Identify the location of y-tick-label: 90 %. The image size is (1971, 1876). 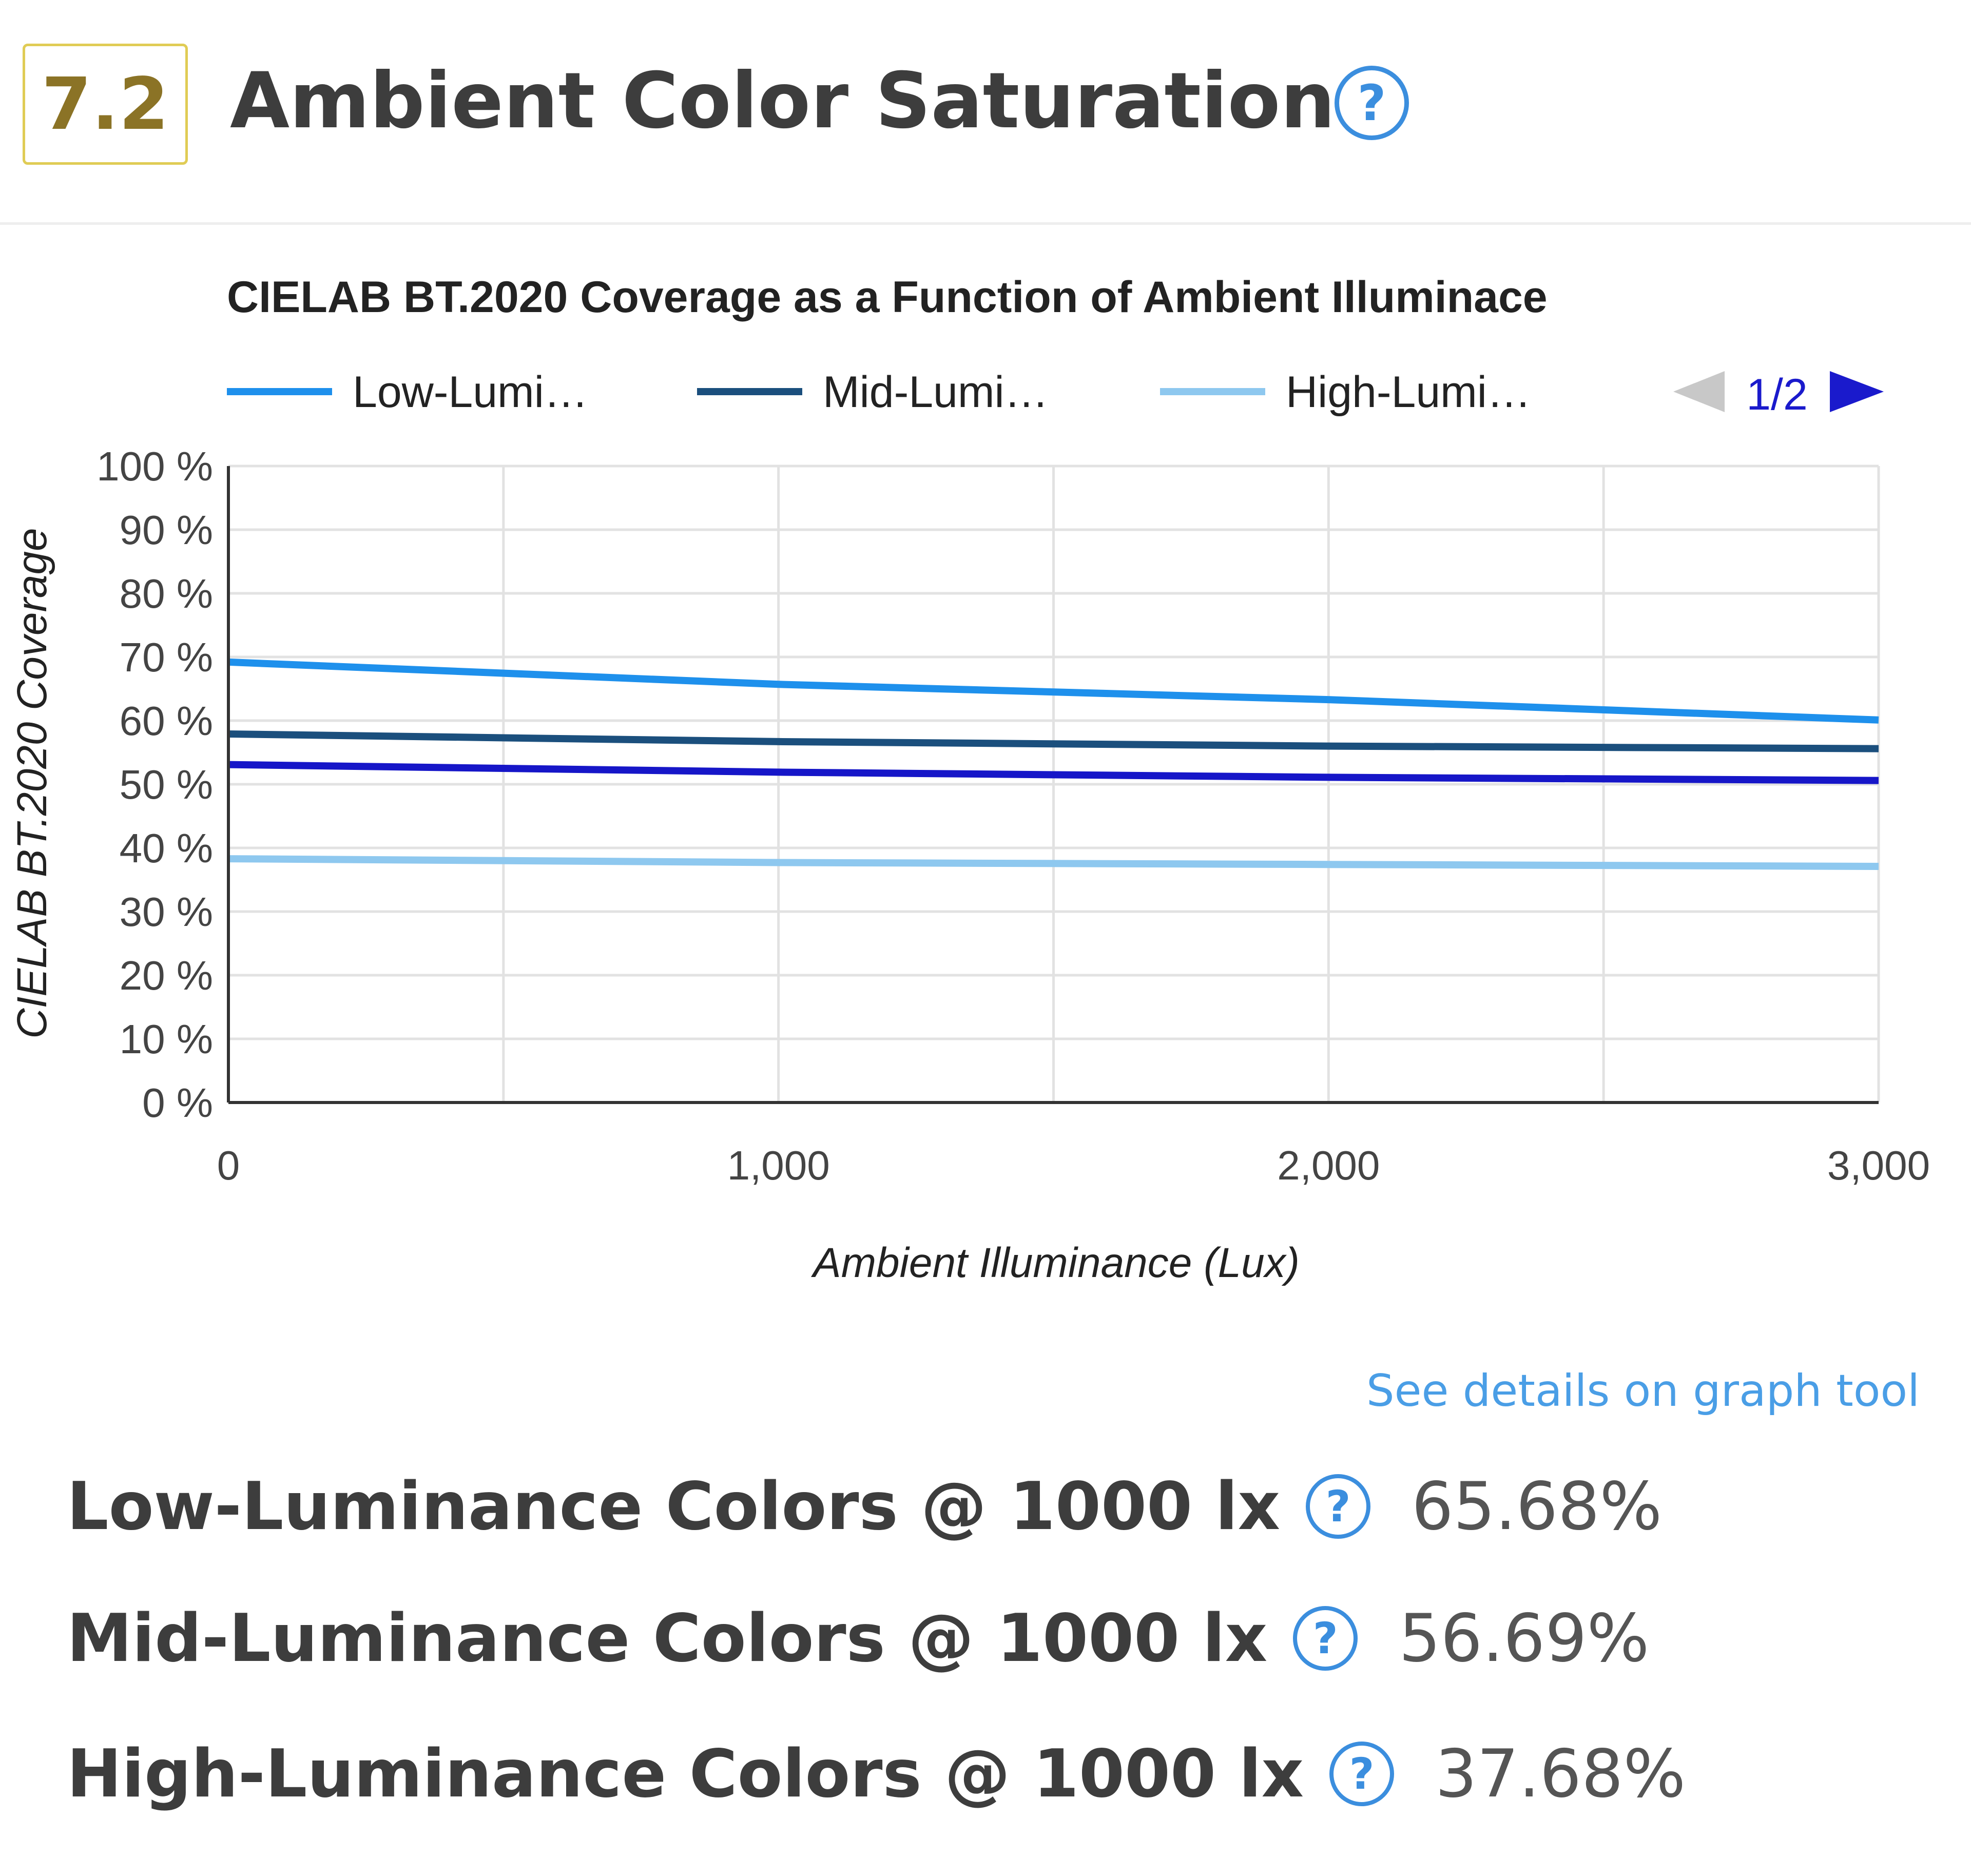
(166, 530).